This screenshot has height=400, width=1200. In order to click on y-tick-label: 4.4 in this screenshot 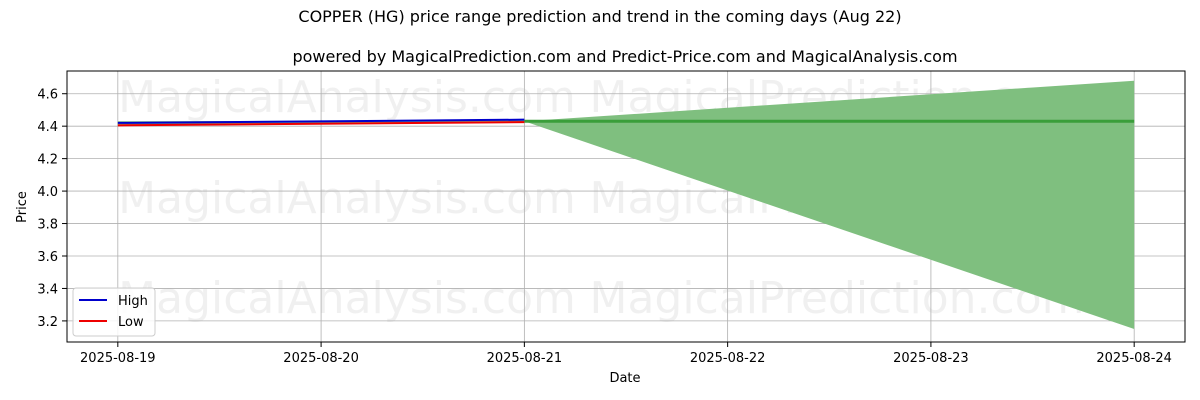, I will do `click(47, 127)`.